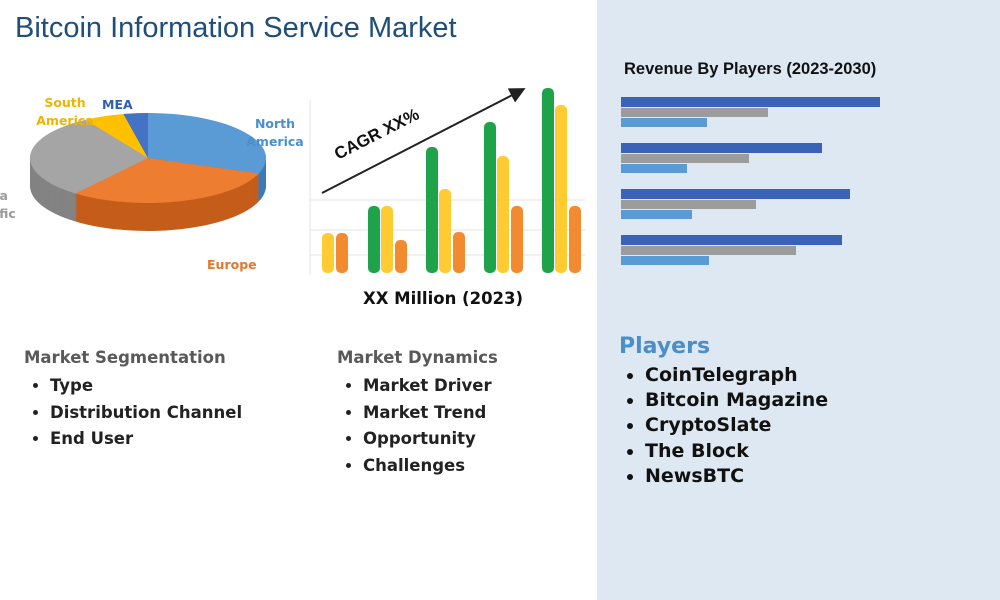 This screenshot has width=1000, height=600. What do you see at coordinates (146, 413) in the screenshot?
I see `list-item: Distribution Channel` at bounding box center [146, 413].